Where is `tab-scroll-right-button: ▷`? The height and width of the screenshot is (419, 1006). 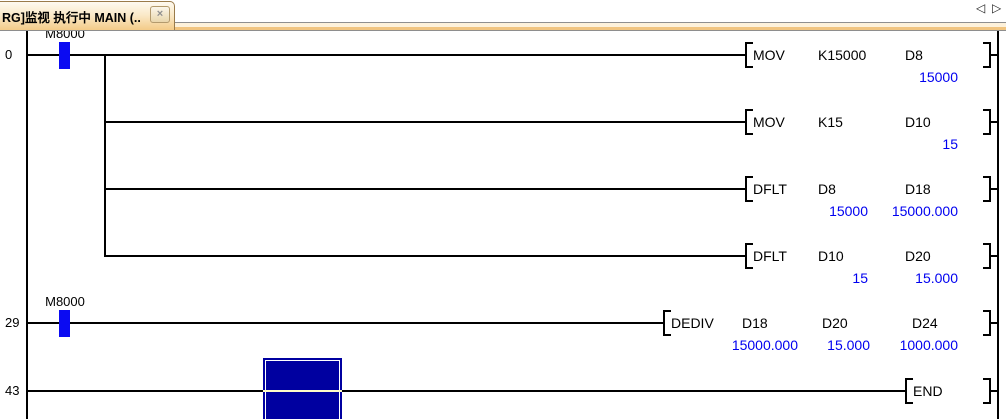 tab-scroll-right-button: ▷ is located at coordinates (996, 8).